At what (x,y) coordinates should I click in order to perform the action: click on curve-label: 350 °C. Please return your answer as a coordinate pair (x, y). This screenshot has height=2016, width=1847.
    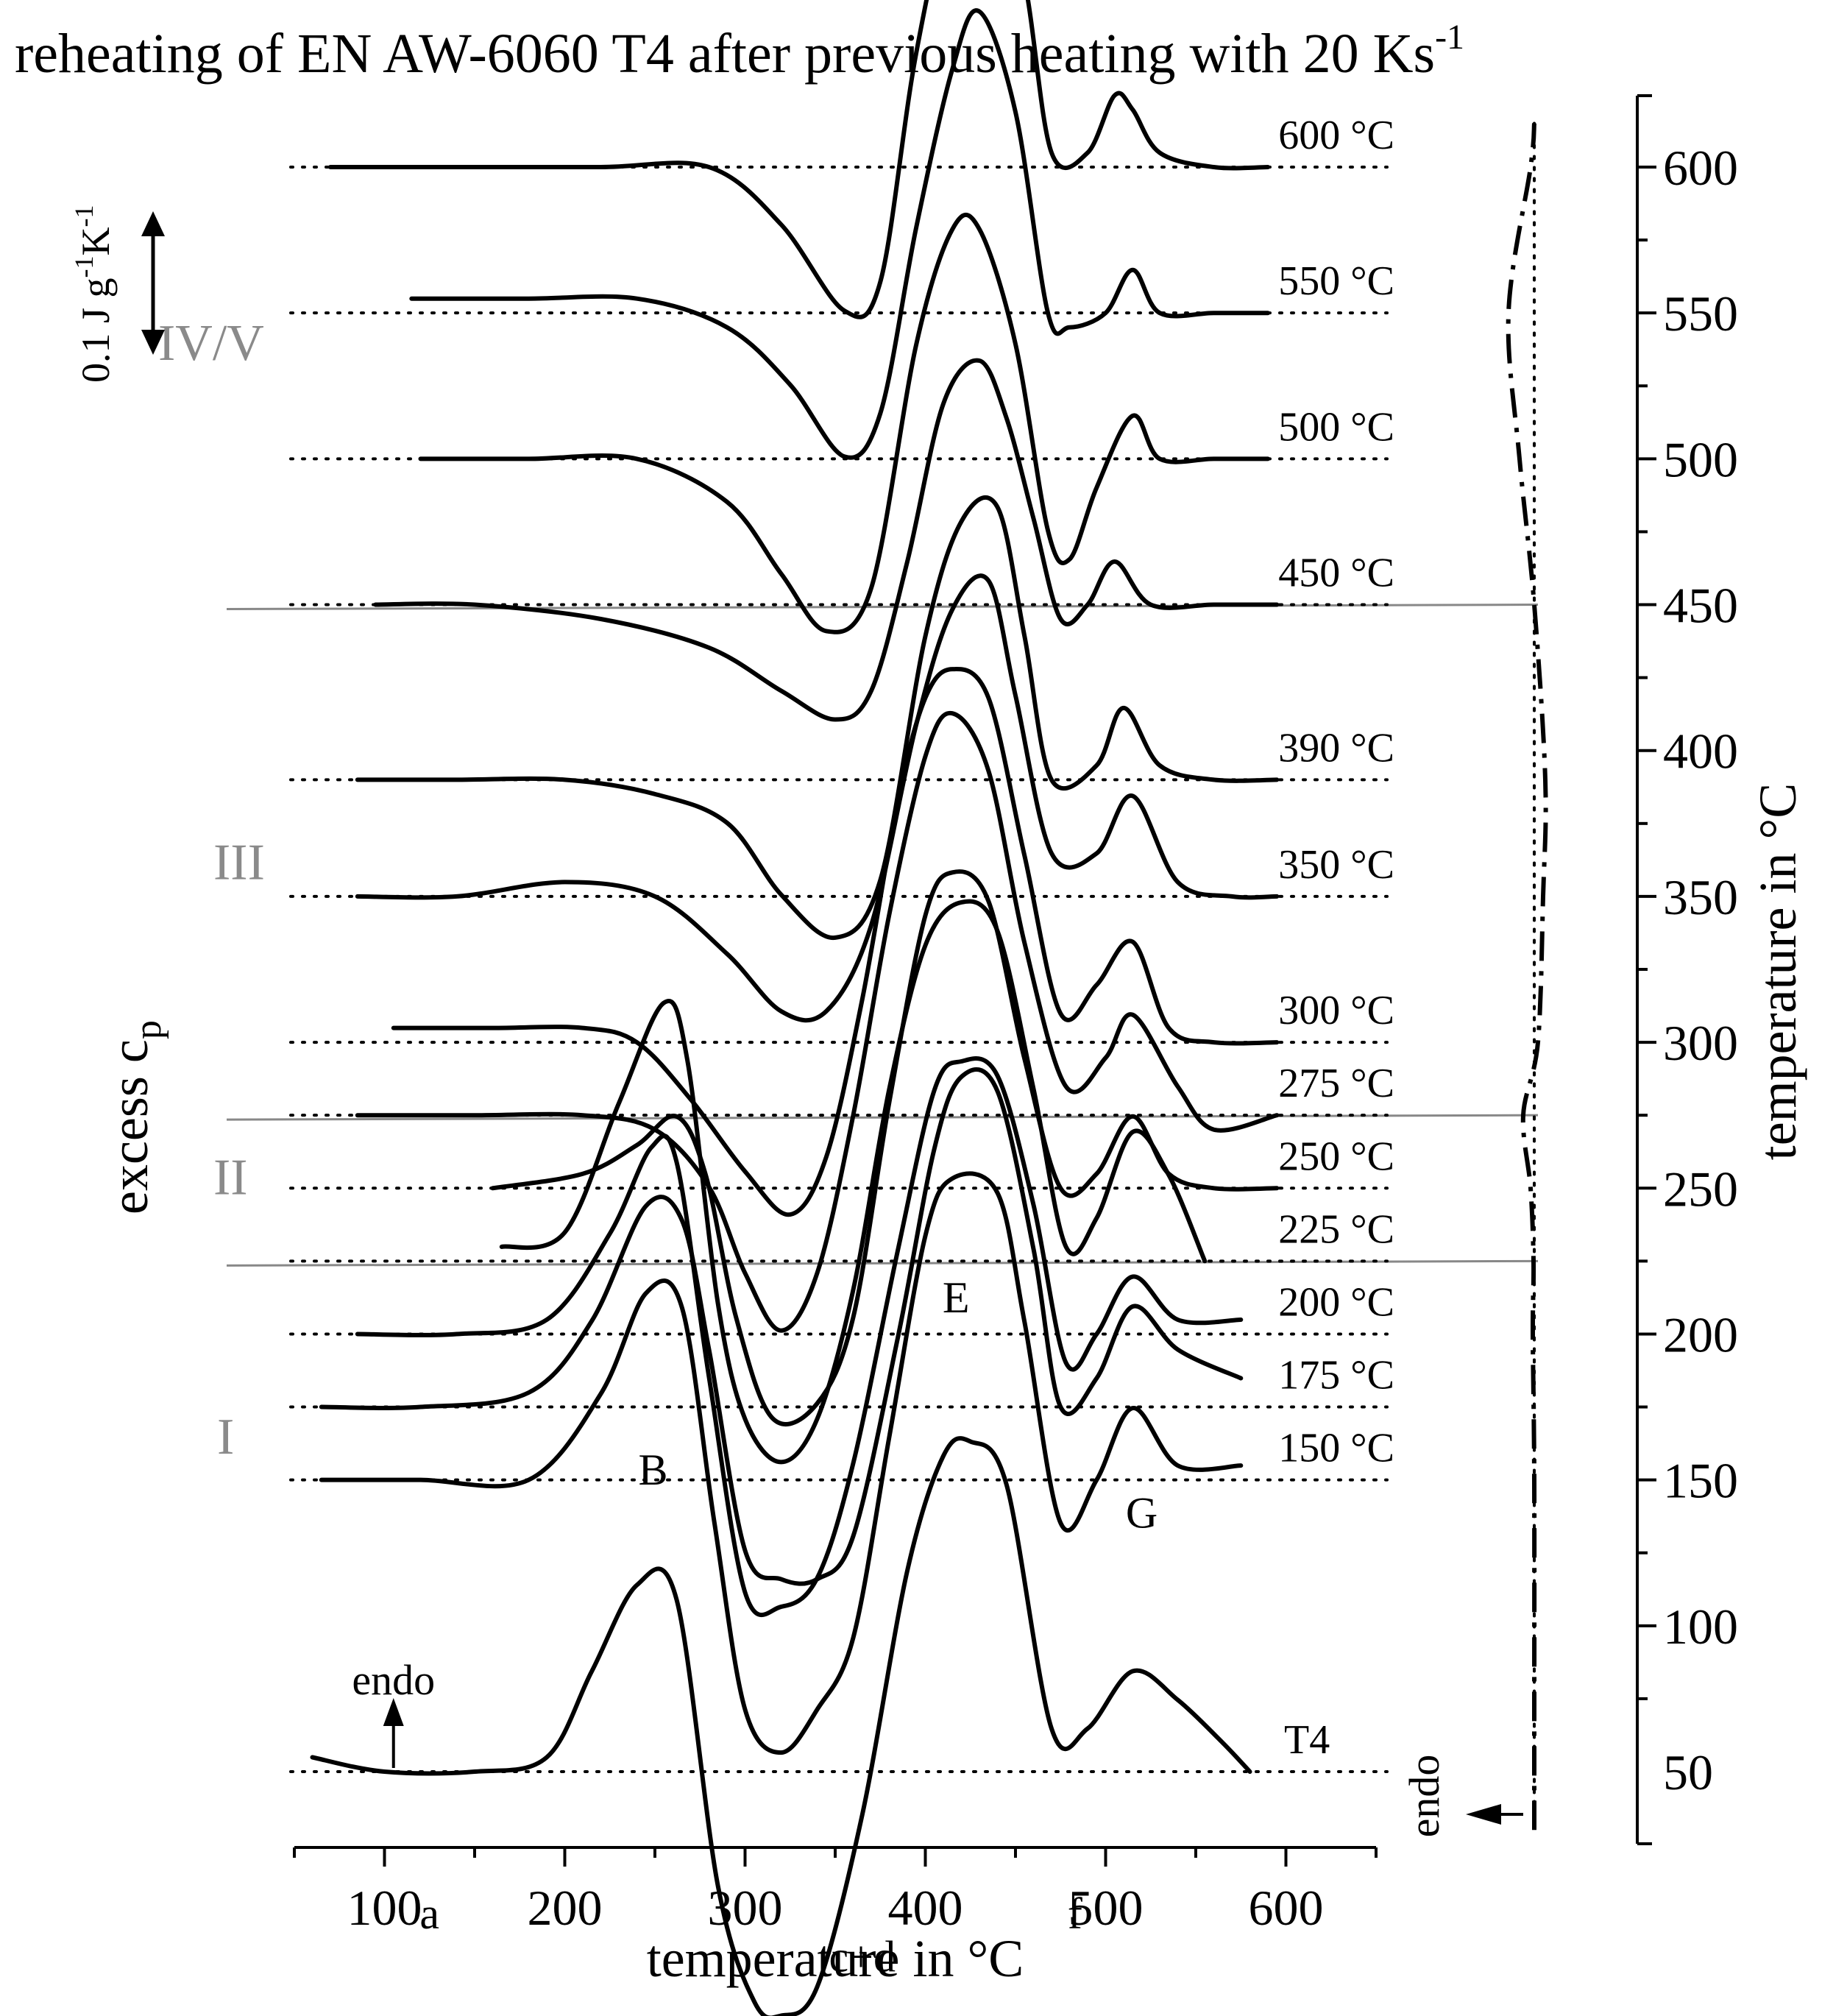
    Looking at the image, I should click on (1336, 865).